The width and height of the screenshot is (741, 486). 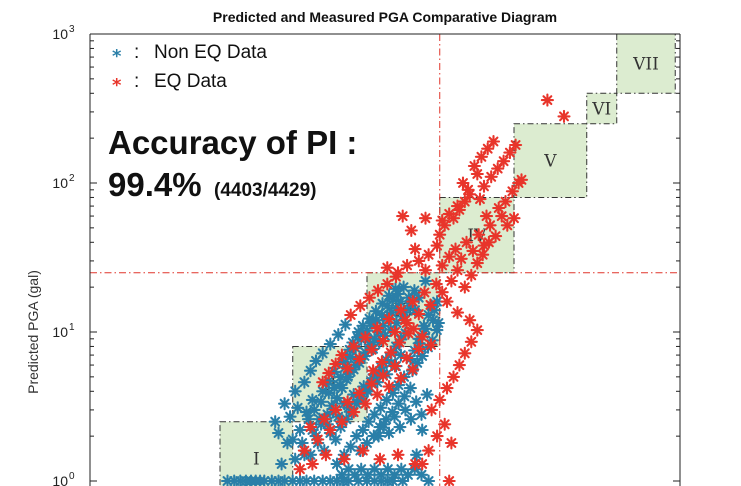 I want to click on zone-label: VII, so click(x=645, y=65).